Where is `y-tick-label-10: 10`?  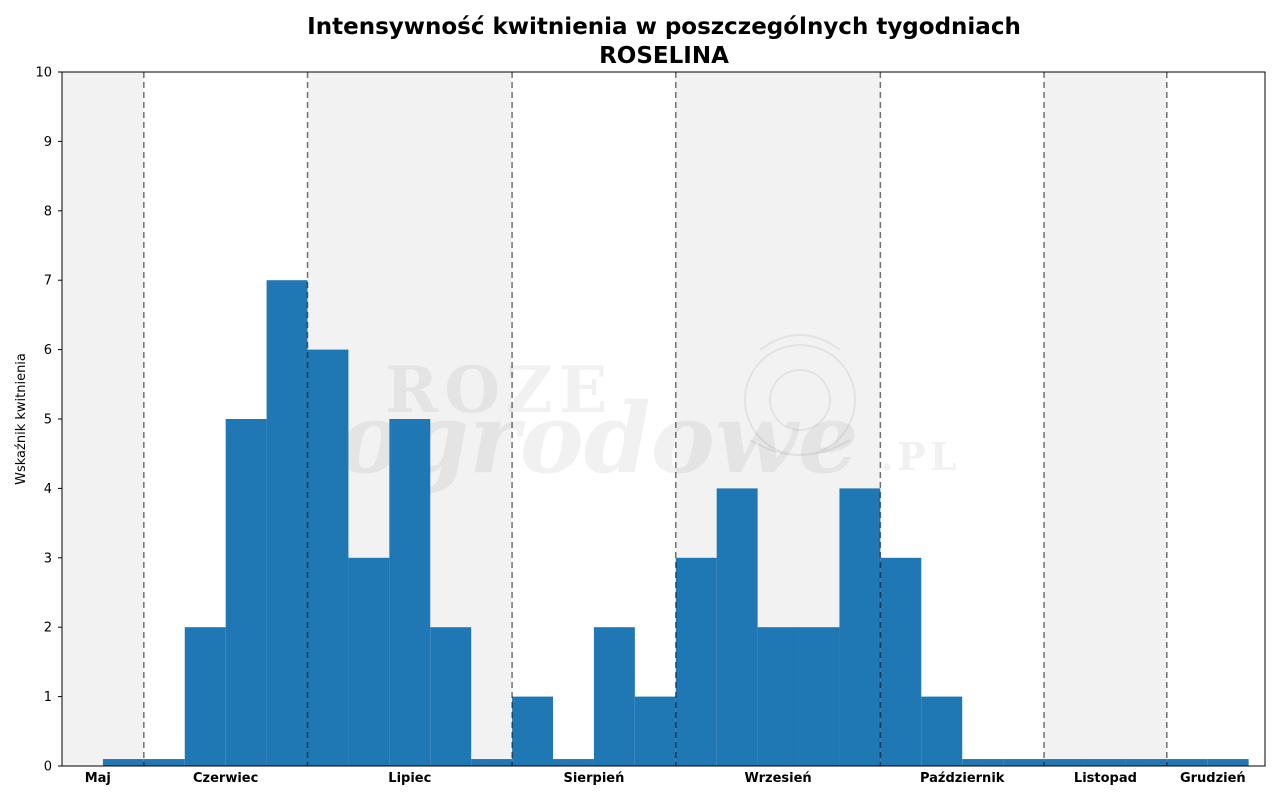
y-tick-label-10: 10 is located at coordinates (43, 73).